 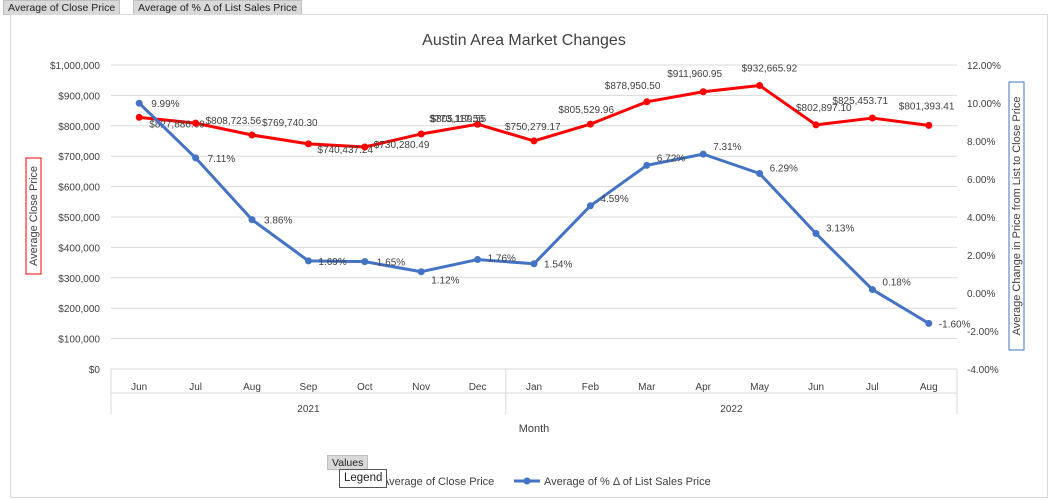 I want to click on y-axis-title: Average Close Price, so click(x=34, y=216).